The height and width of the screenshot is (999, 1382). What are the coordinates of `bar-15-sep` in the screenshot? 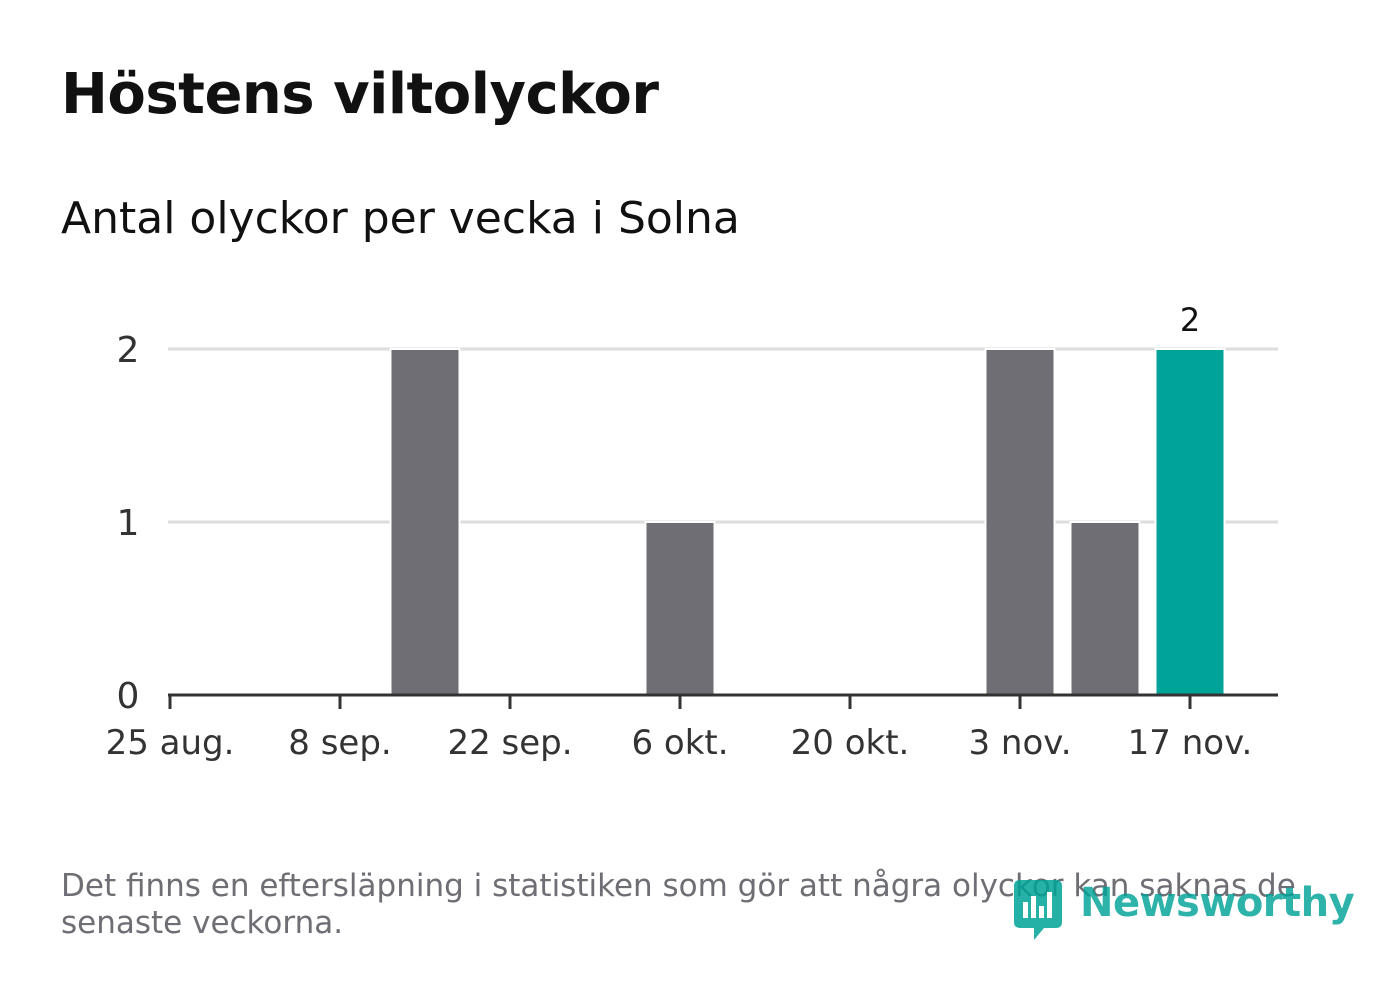 It's located at (425, 522).